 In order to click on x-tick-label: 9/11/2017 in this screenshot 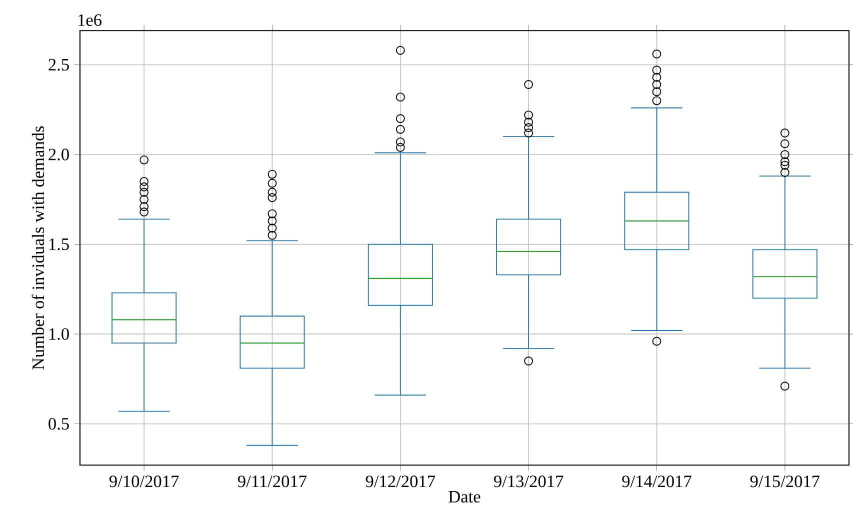, I will do `click(272, 481)`.